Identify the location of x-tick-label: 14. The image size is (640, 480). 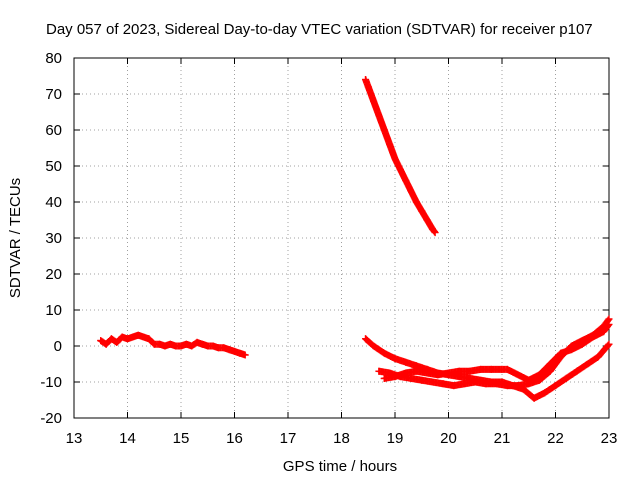
(127, 438).